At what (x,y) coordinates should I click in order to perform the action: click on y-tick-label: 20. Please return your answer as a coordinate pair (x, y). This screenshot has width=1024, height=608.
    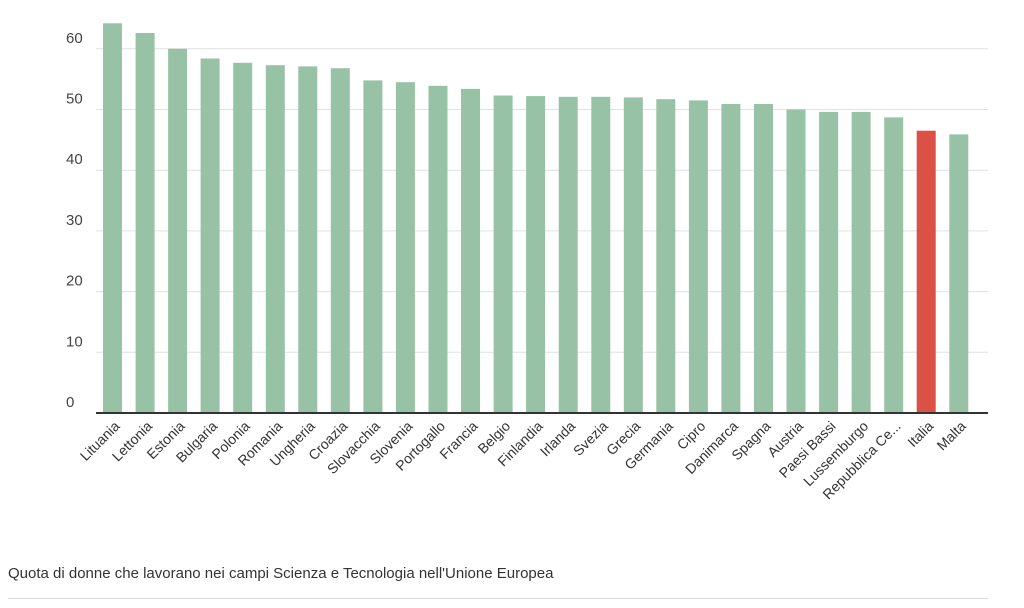
    Looking at the image, I should click on (74, 281).